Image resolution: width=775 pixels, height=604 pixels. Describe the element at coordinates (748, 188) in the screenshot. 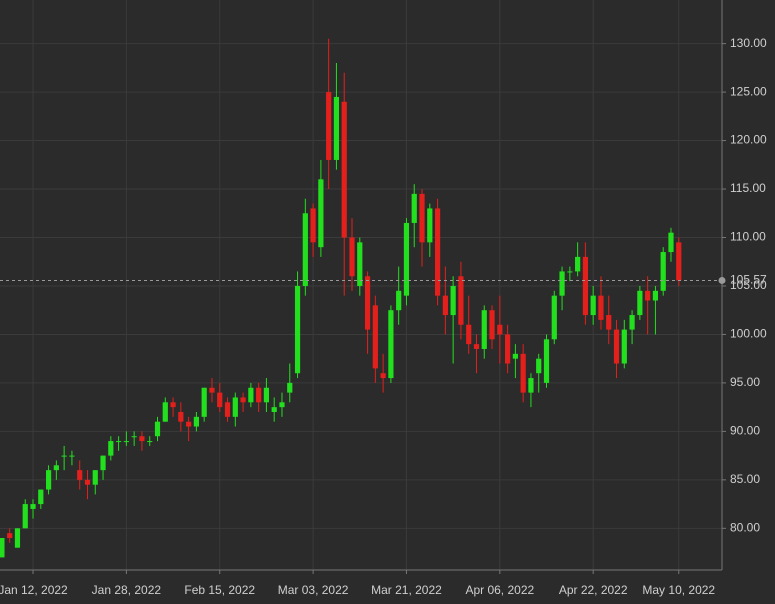

I see `y-tick-label: 115.00` at that location.